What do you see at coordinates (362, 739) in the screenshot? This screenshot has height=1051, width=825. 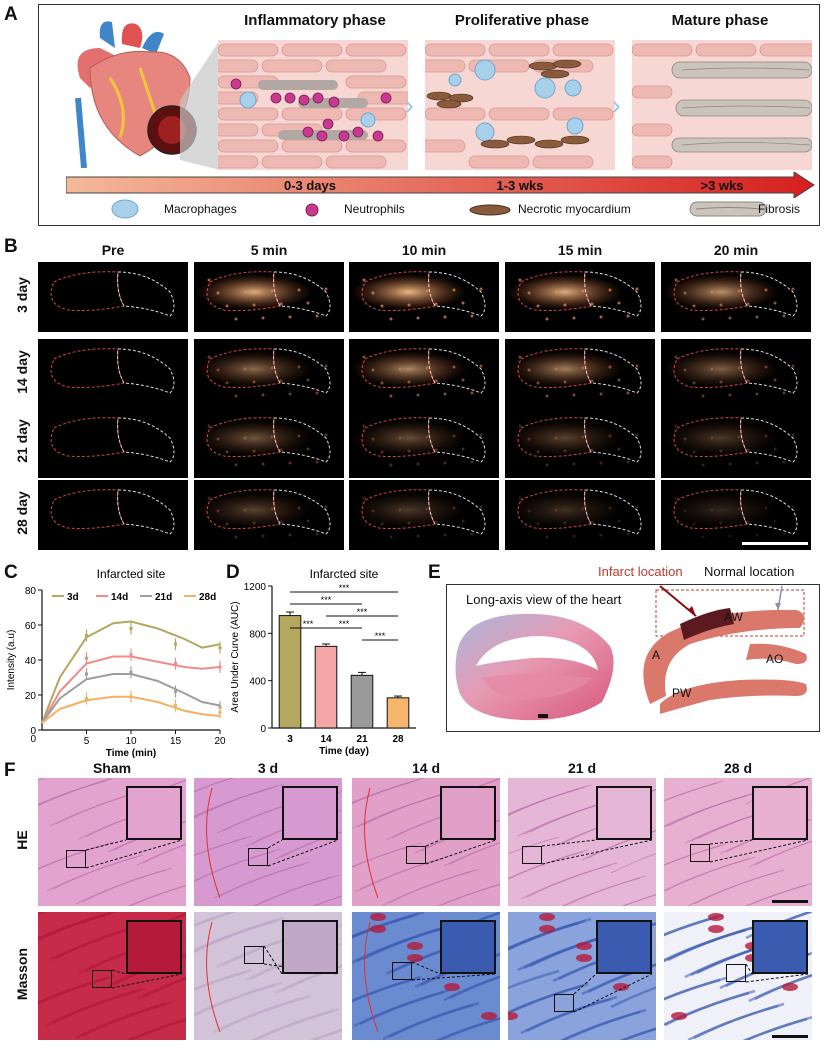 I see `x-tick-label: 21` at bounding box center [362, 739].